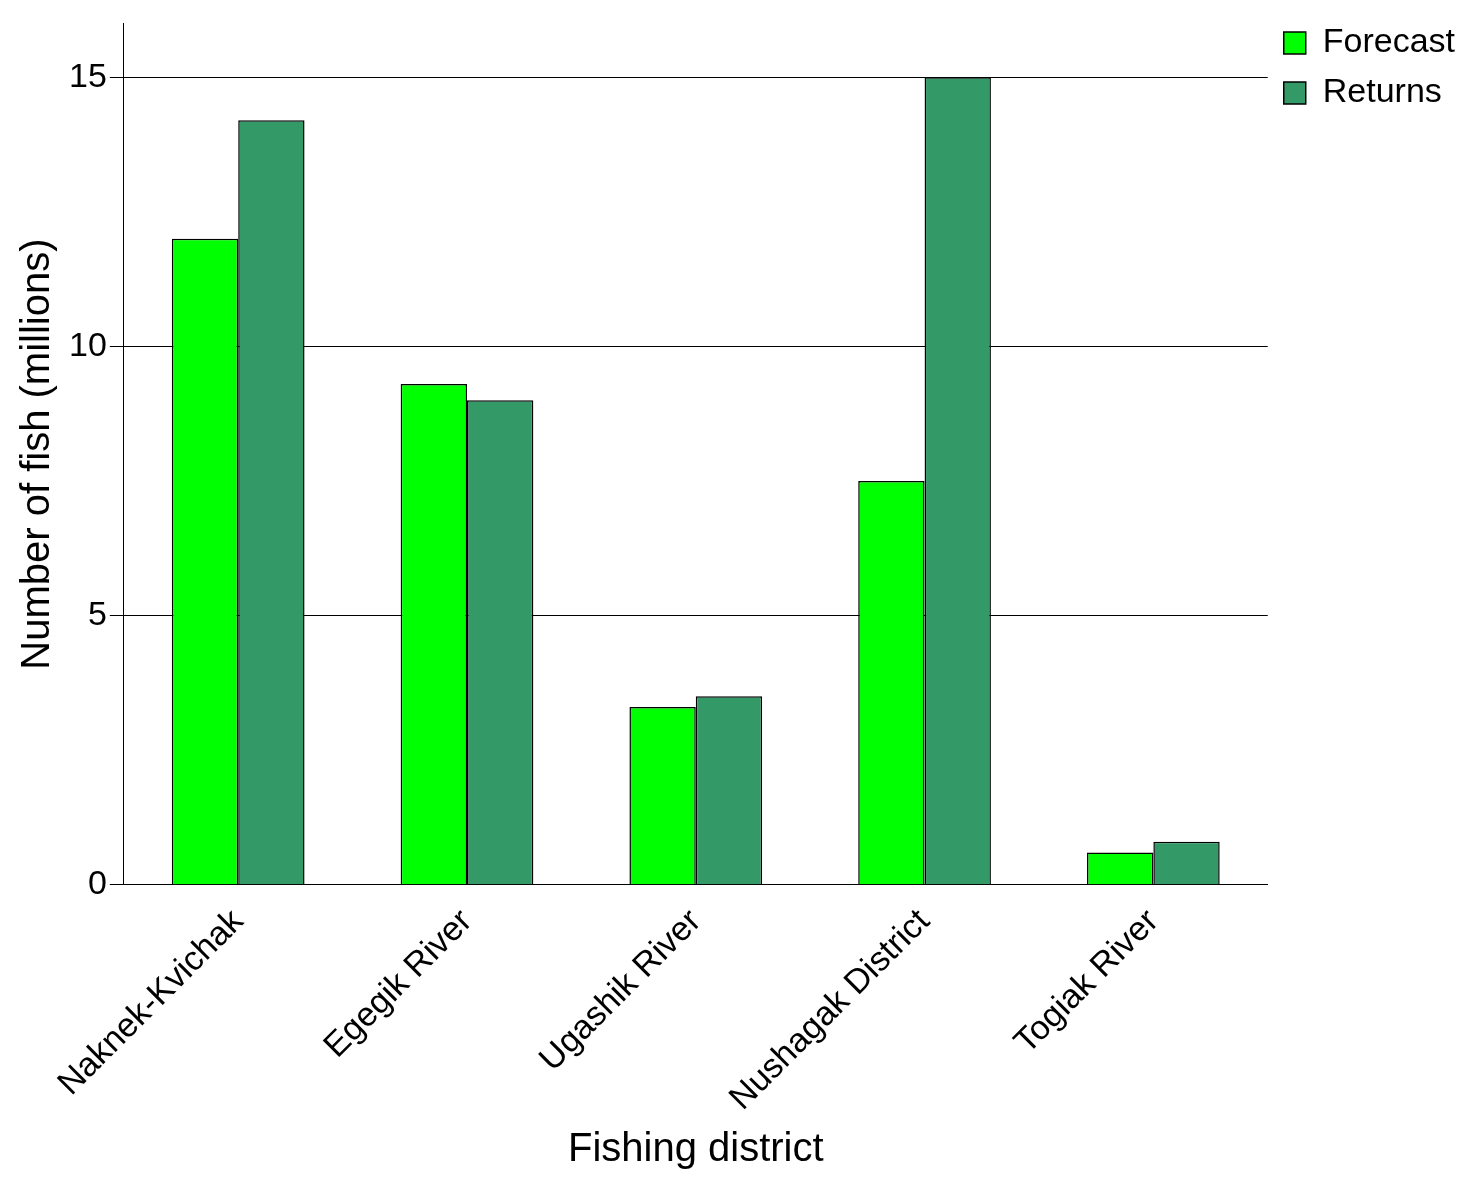 The image size is (1465, 1178). What do you see at coordinates (87, 74) in the screenshot?
I see `y-tick-label: 15` at bounding box center [87, 74].